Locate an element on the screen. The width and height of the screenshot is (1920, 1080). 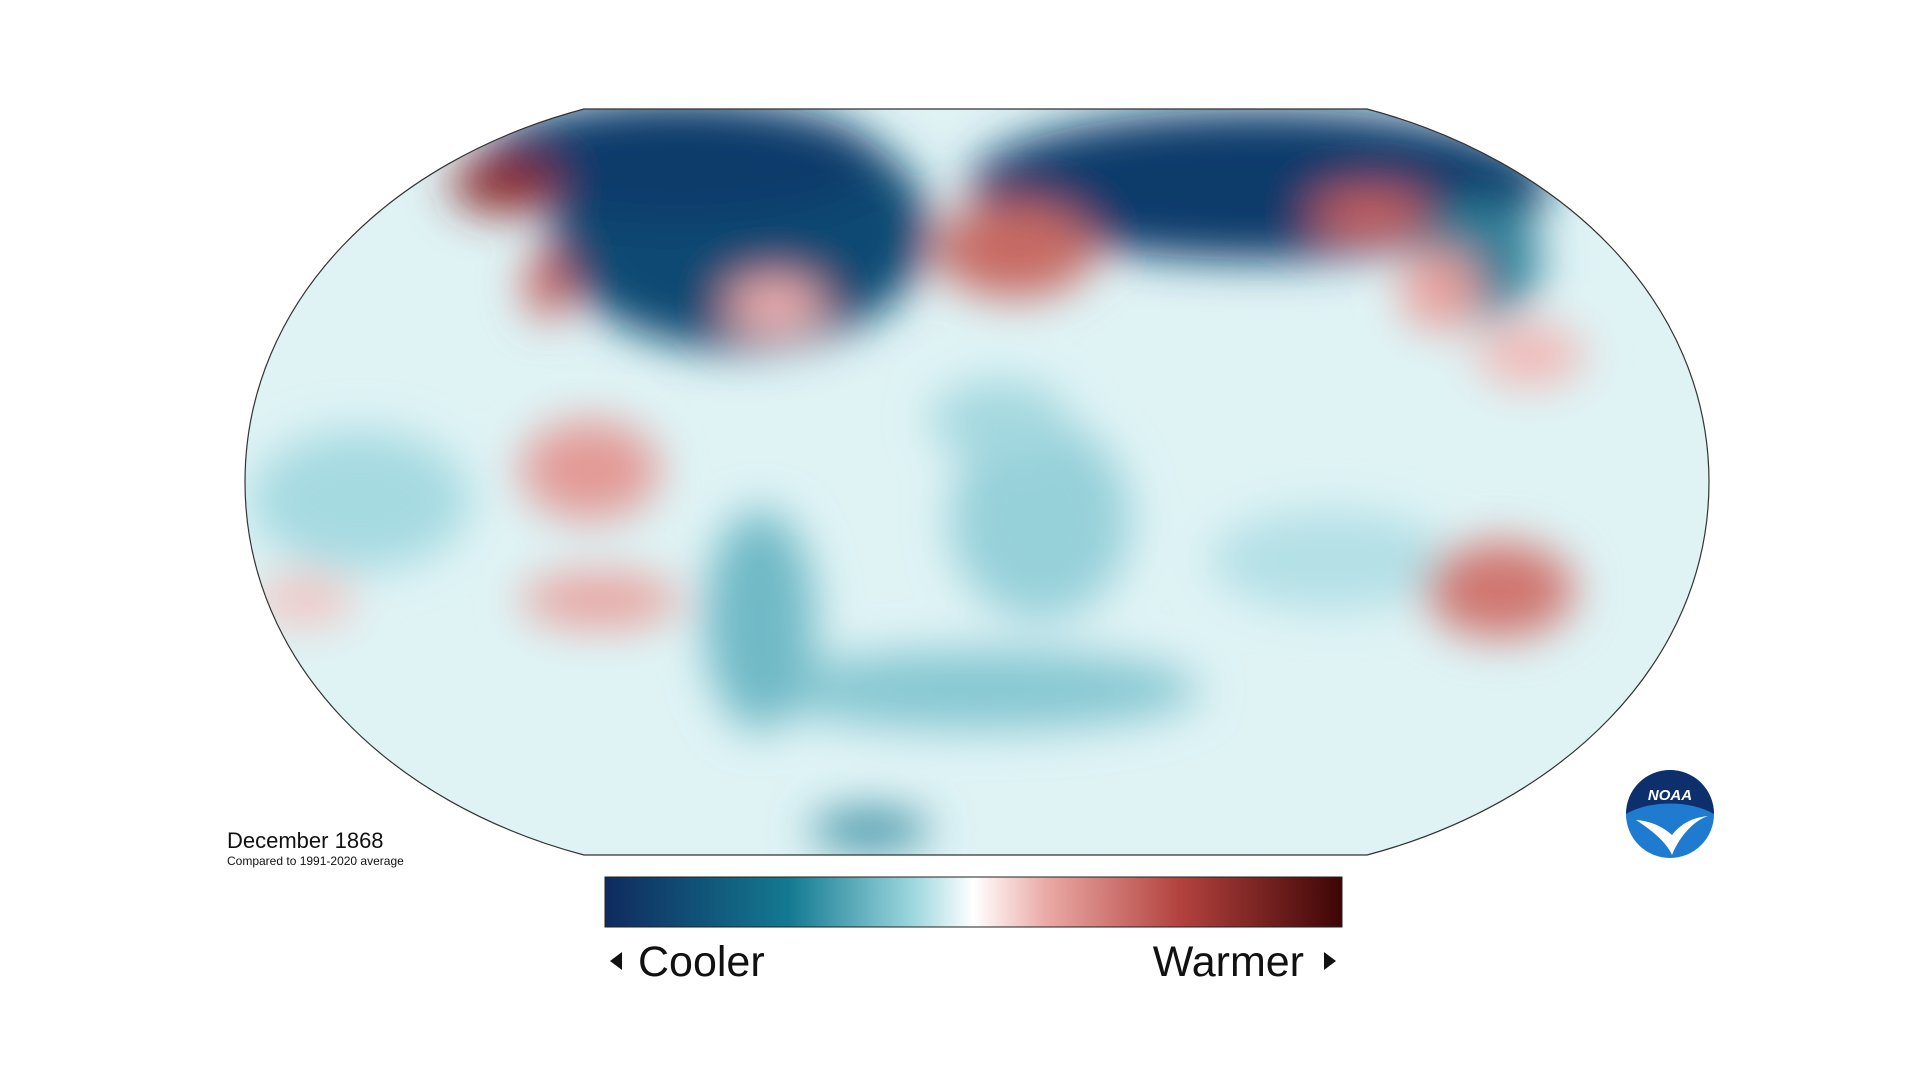
map-title: December 1868 is located at coordinates (305, 840).